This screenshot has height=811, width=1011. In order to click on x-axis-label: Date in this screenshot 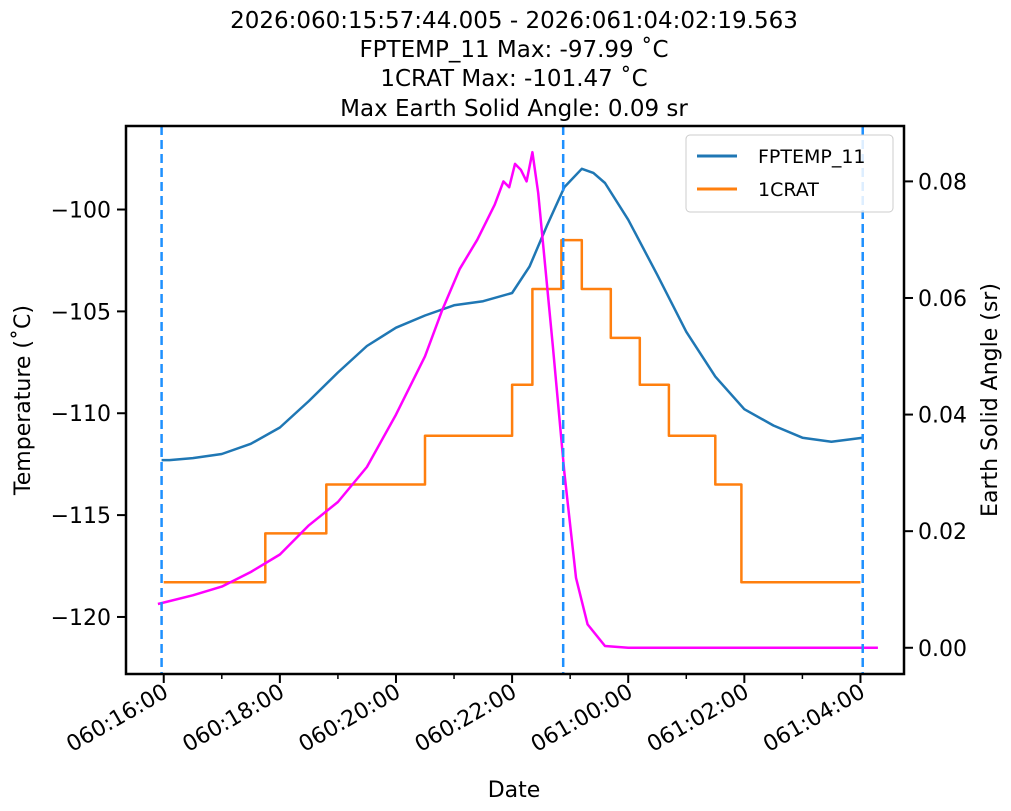, I will do `click(514, 790)`.